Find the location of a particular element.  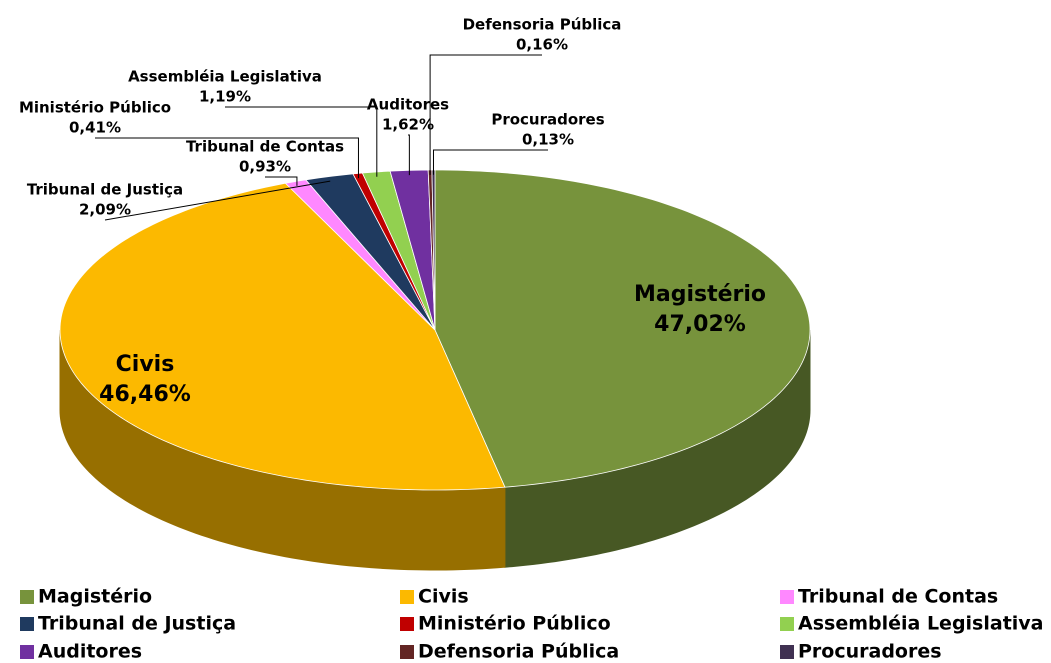

slice-value: 0,41% is located at coordinates (95, 128).